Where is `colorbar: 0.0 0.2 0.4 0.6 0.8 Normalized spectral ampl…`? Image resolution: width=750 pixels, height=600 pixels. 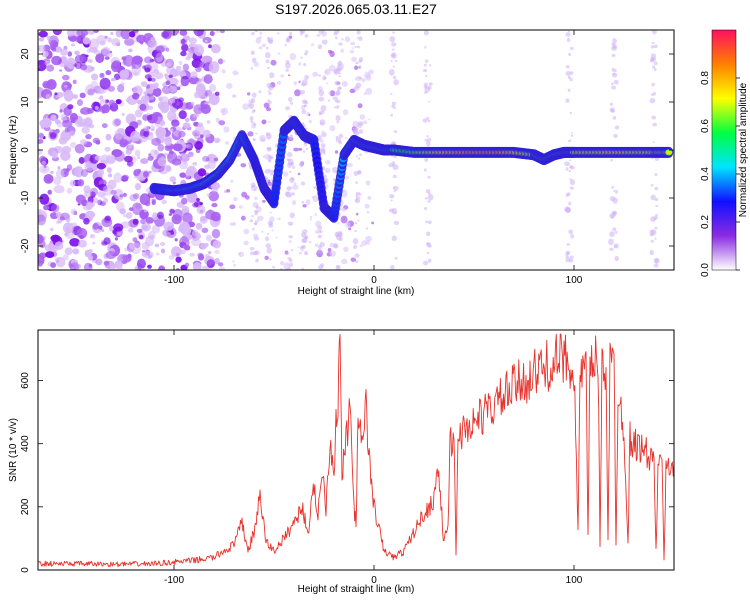
colorbar: 0.0 0.2 0.4 0.6 0.8 Normalized spectral ampl… is located at coordinates (724, 153).